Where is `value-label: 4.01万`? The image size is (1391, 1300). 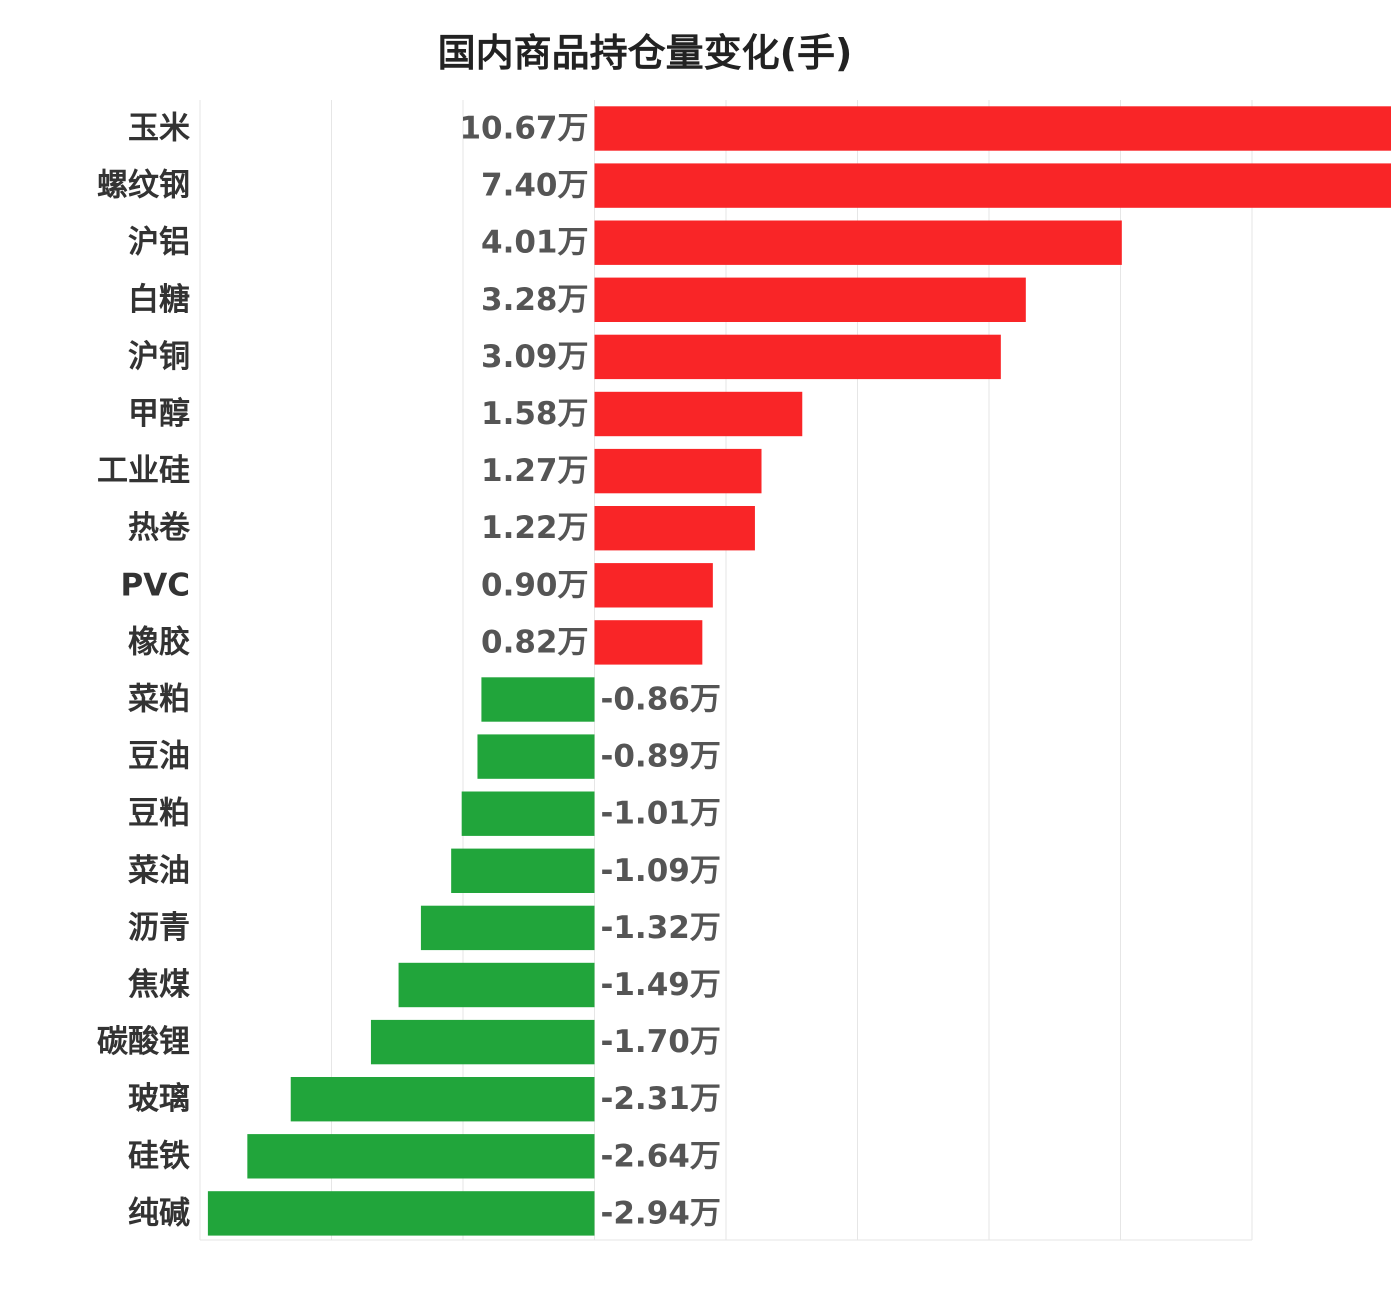 value-label: 4.01万 is located at coordinates (535, 243).